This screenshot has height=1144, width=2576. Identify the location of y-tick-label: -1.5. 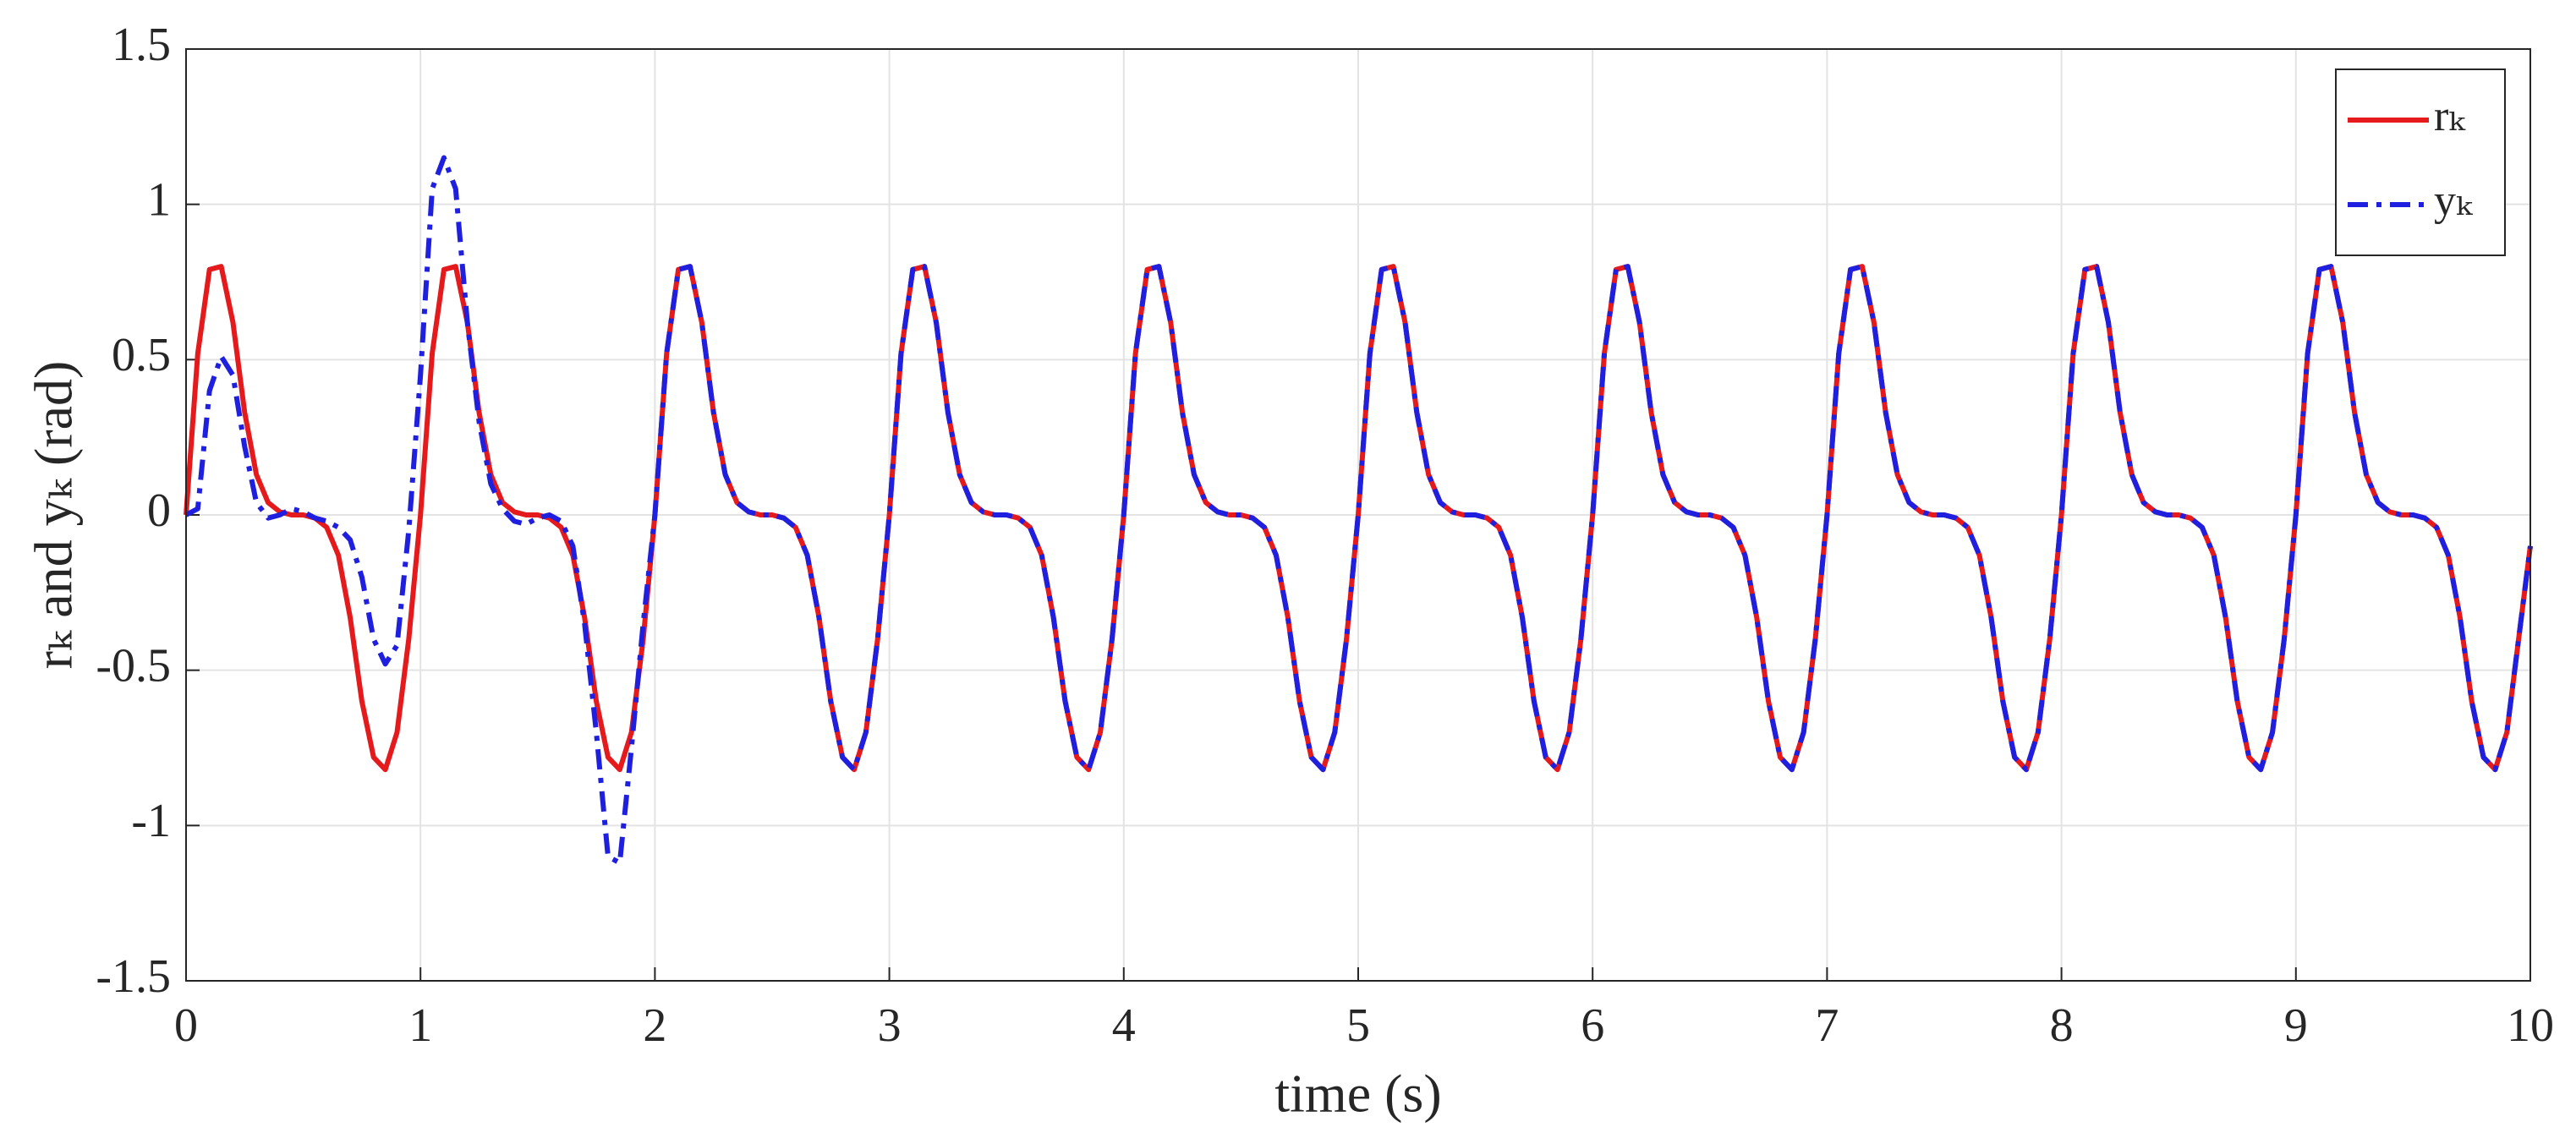
(133, 977).